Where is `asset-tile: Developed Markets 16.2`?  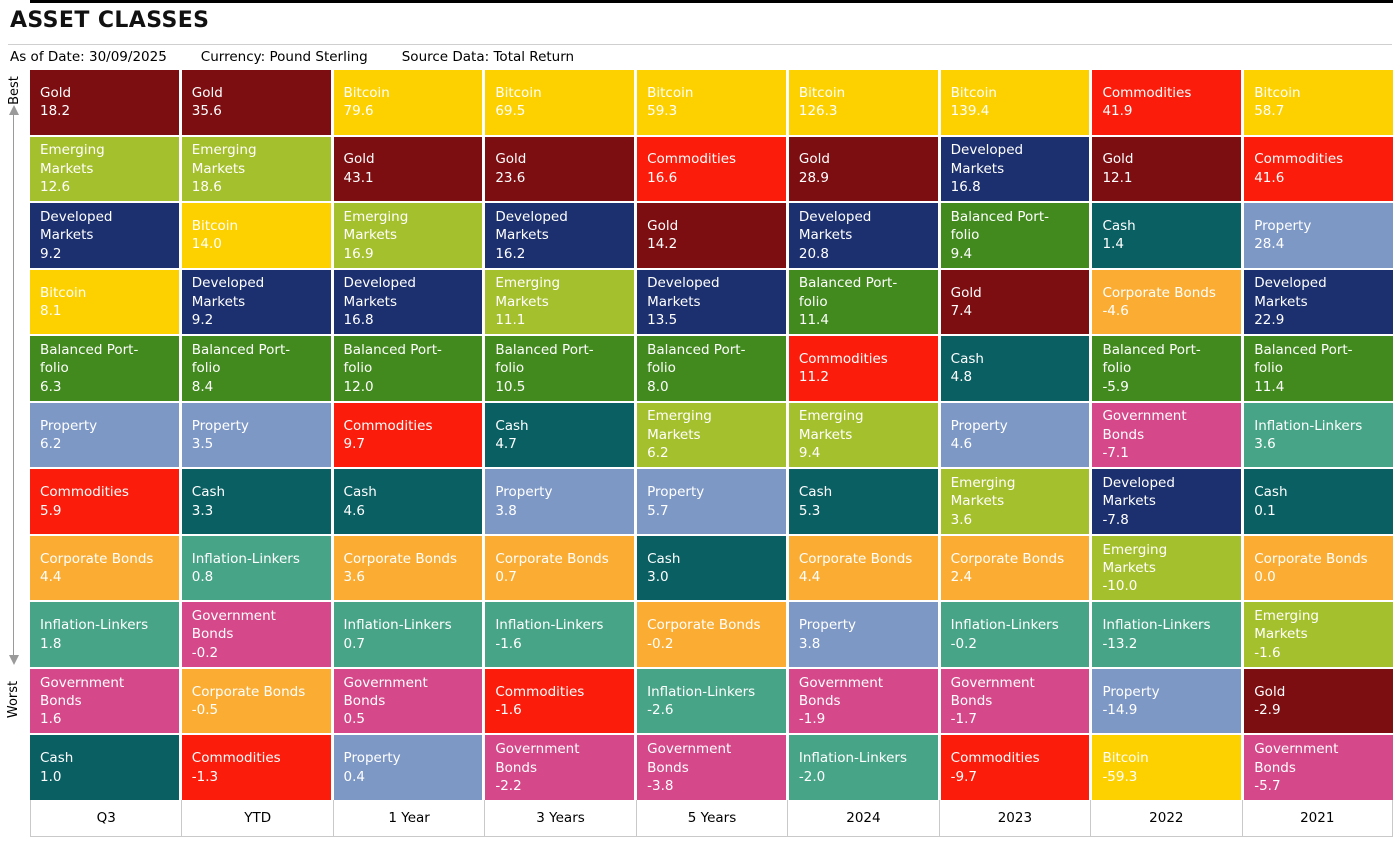 asset-tile: Developed Markets 16.2 is located at coordinates (560, 235).